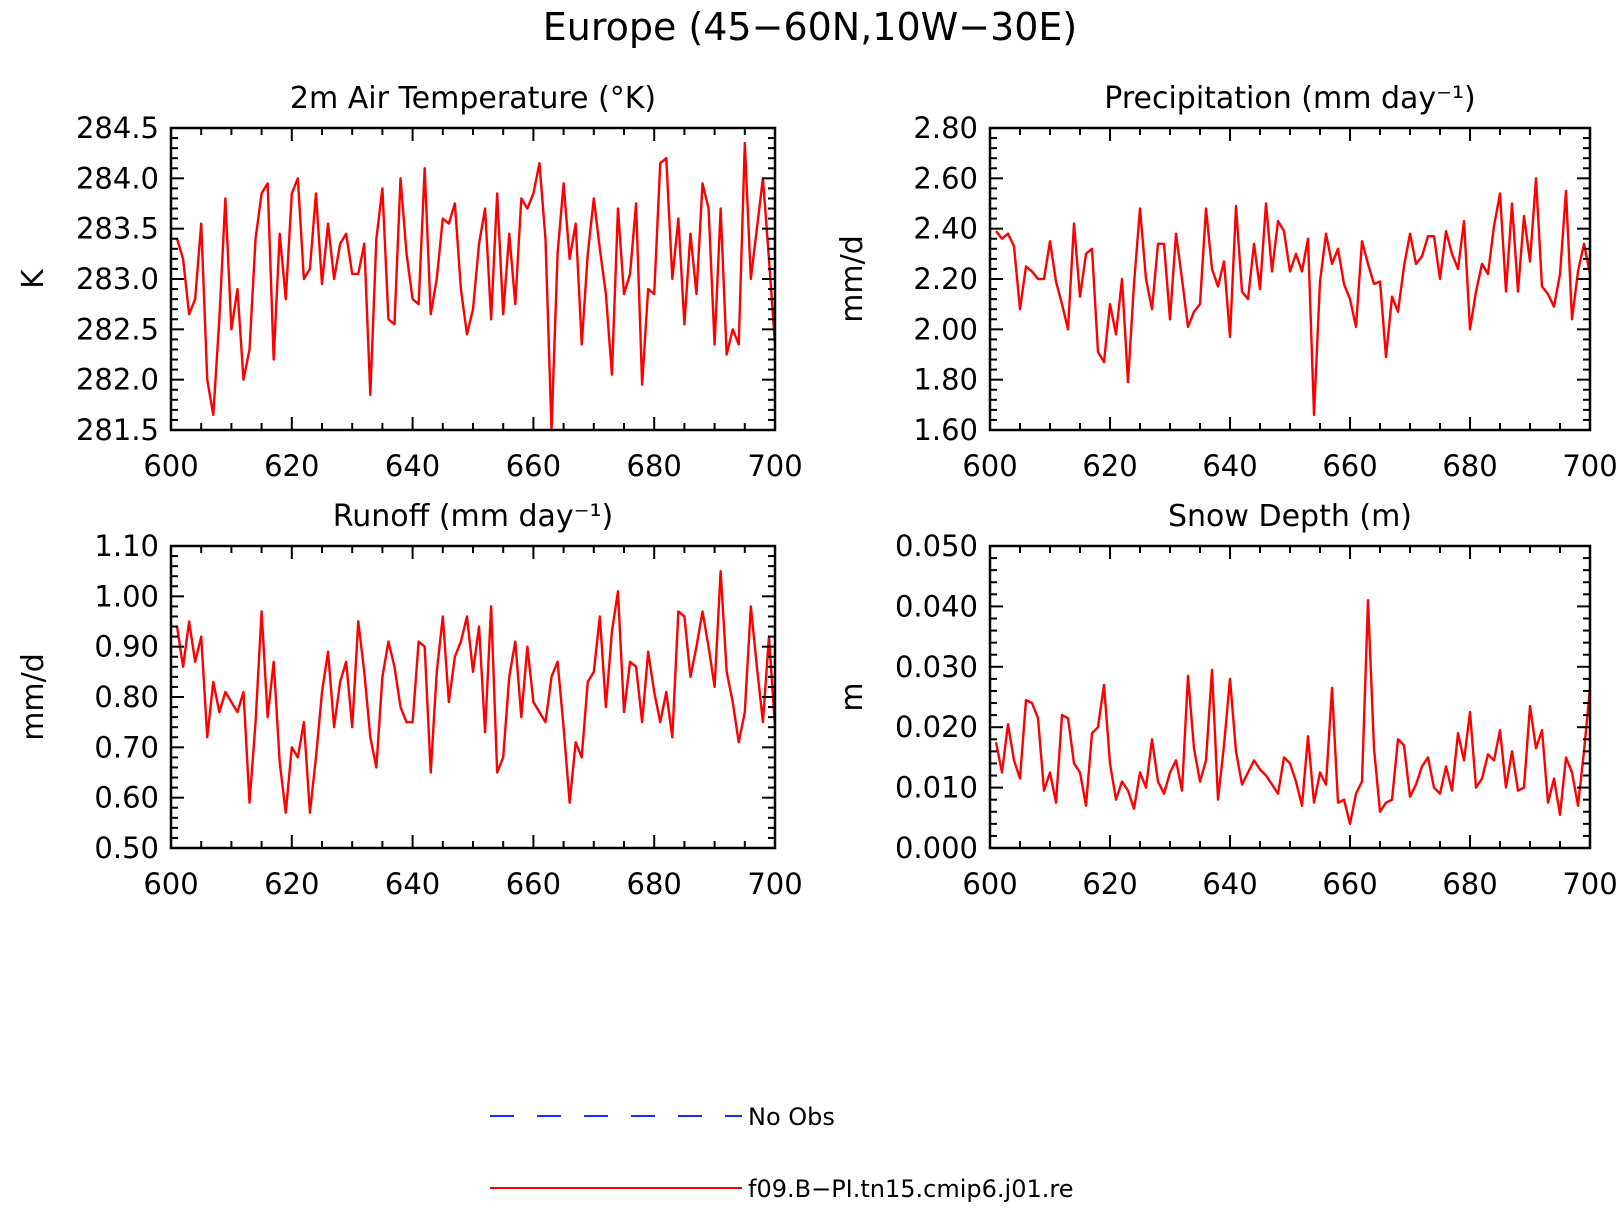 The image size is (1621, 1210). Describe the element at coordinates (126, 647) in the screenshot. I see `y-tick-label: 0.90` at that location.